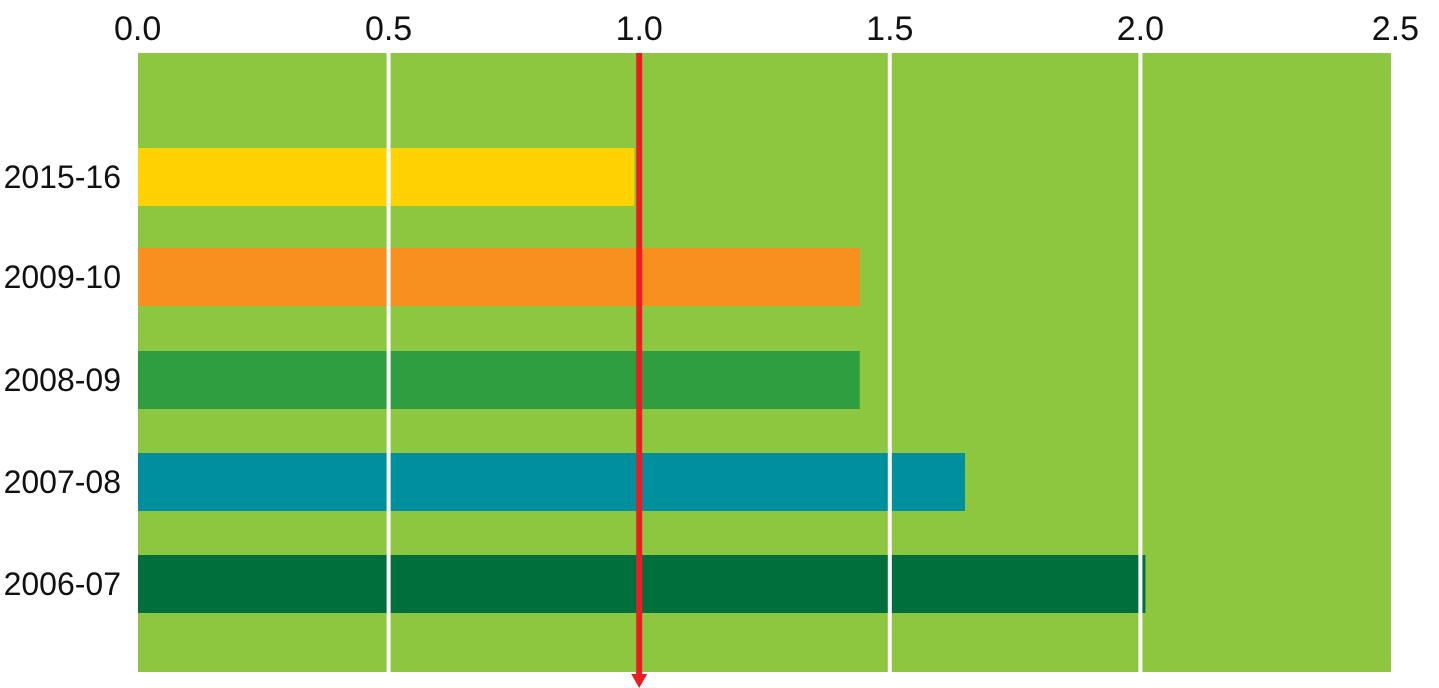 The height and width of the screenshot is (688, 1439). I want to click on x-tick-label-0.0: 0.0, so click(137, 29).